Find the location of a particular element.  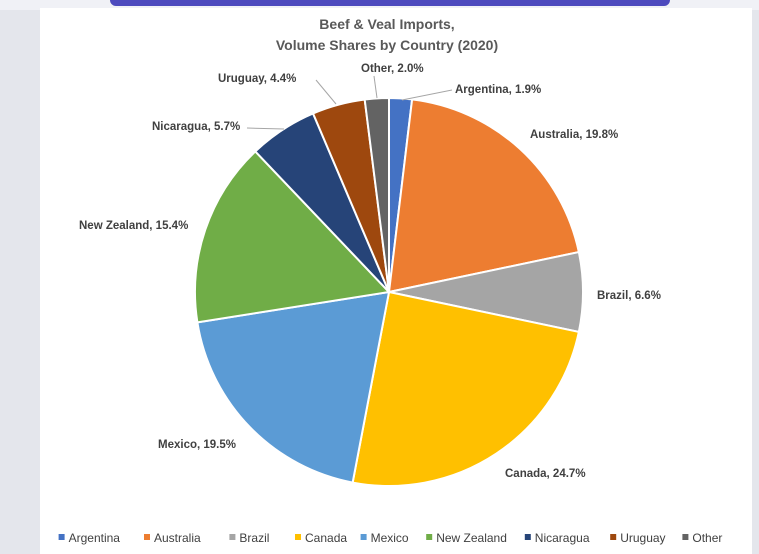

legend-item-australia: Australia is located at coordinates (172, 538).